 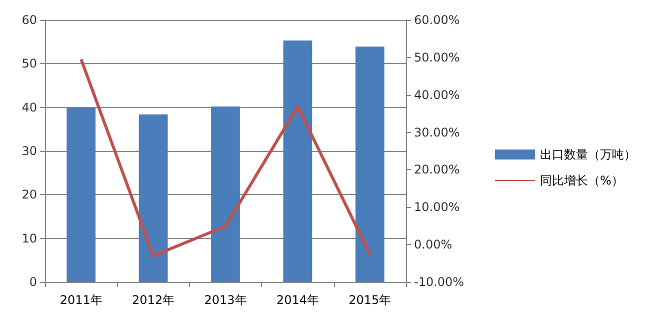 I want to click on x-tick-label: 2015年, so click(x=370, y=300).